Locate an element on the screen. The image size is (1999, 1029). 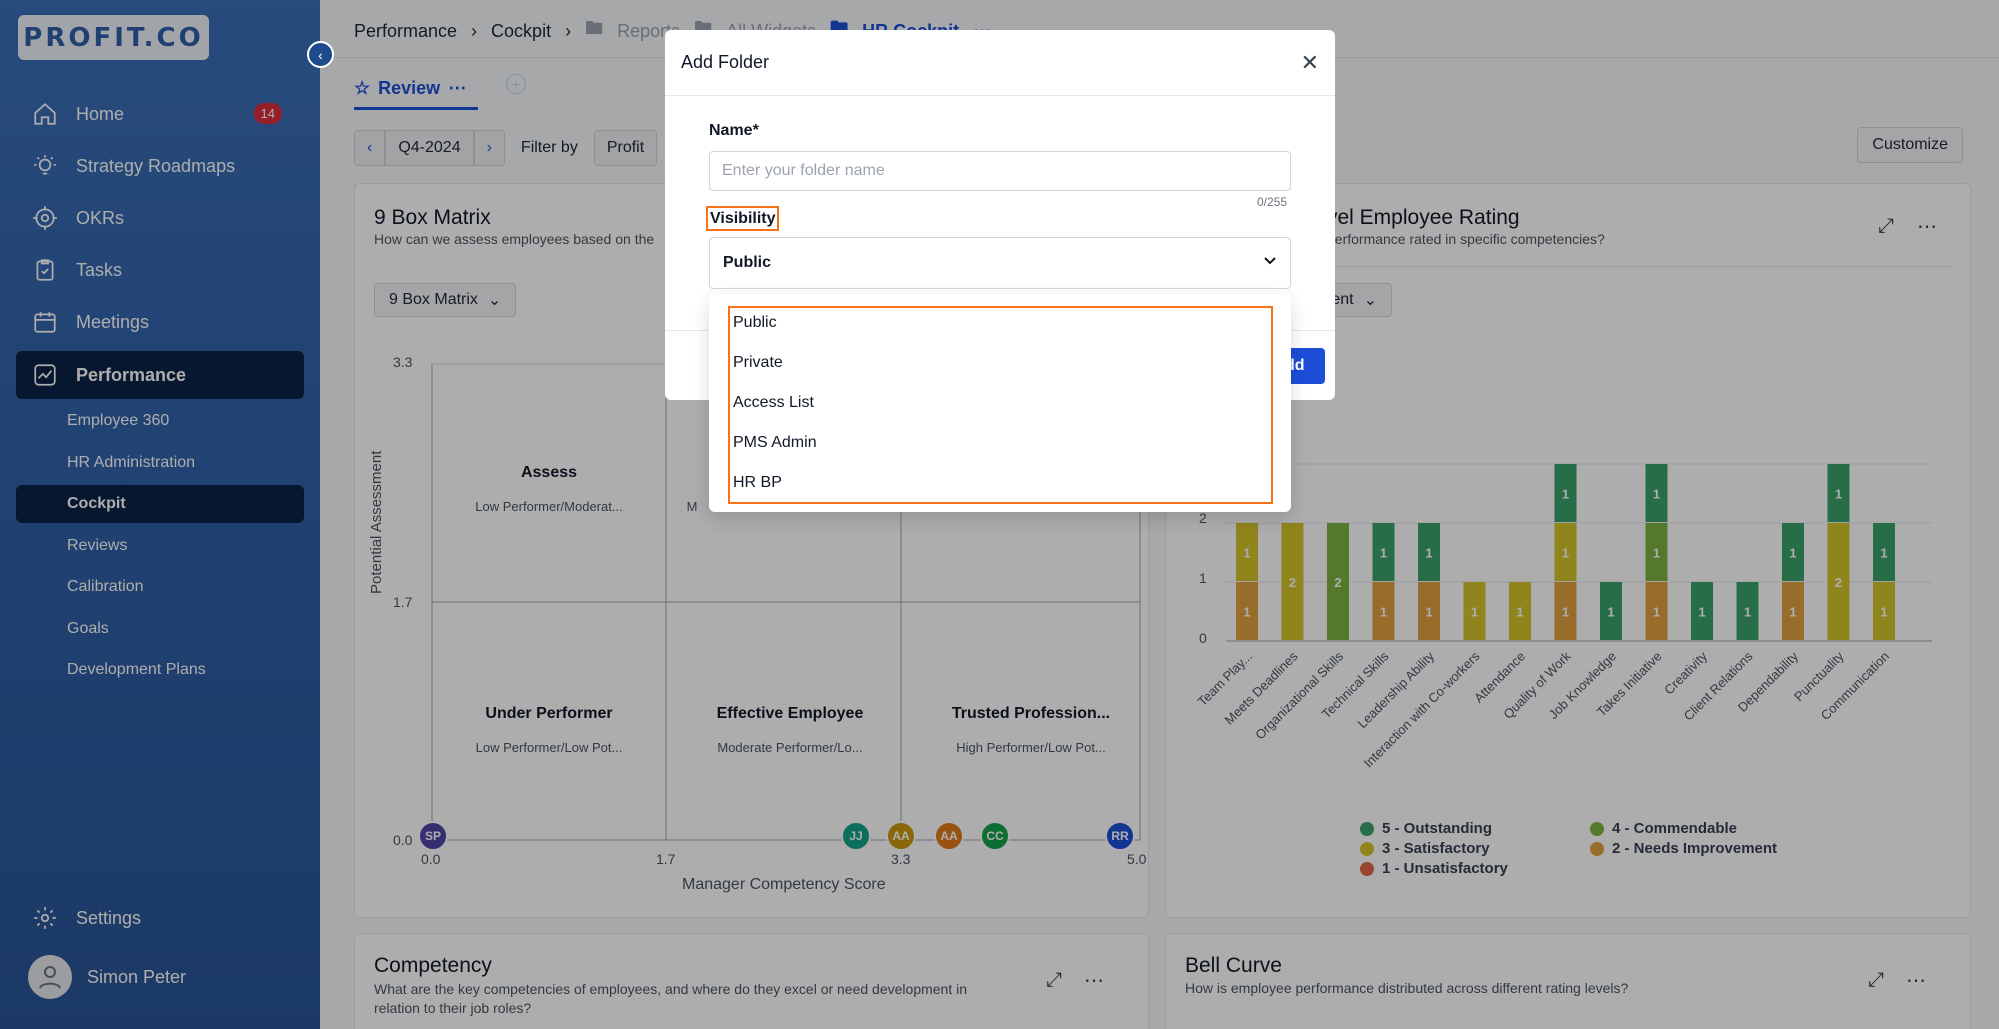
chevron-right-icon: › is located at coordinates (568, 30).